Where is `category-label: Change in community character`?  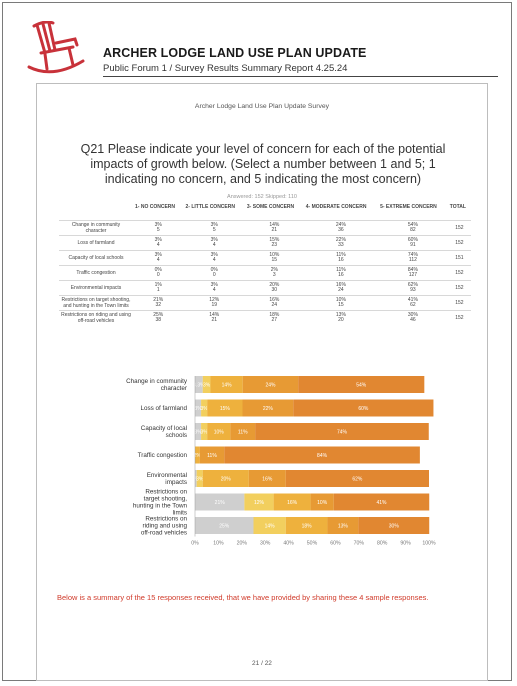 category-label: Change in community character is located at coordinates (157, 385).